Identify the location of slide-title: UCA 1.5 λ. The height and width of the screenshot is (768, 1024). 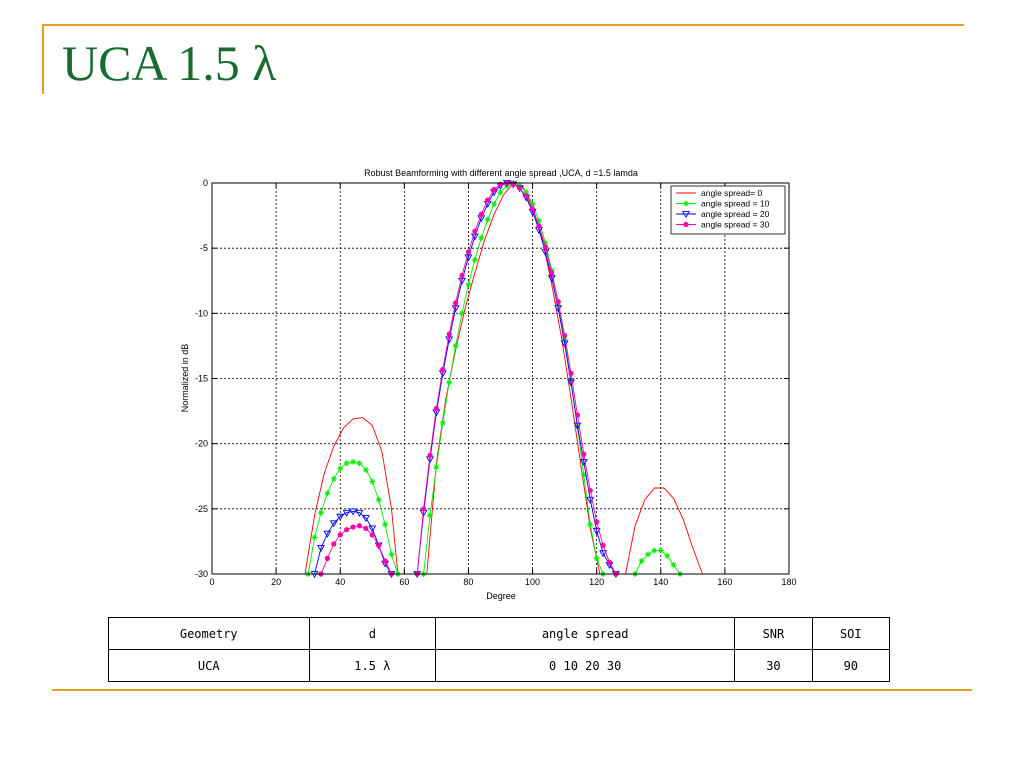
(169, 63).